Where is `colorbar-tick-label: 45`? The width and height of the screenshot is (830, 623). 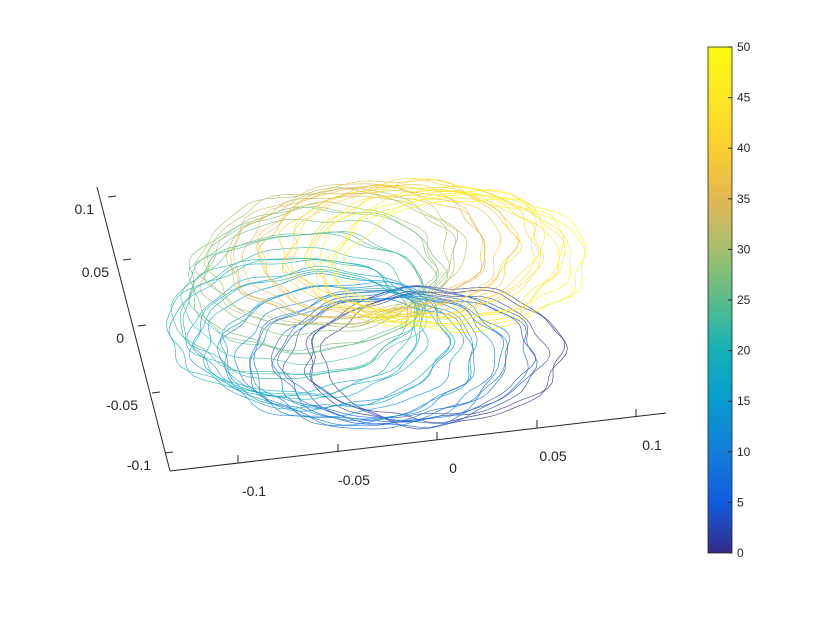 colorbar-tick-label: 45 is located at coordinates (744, 98).